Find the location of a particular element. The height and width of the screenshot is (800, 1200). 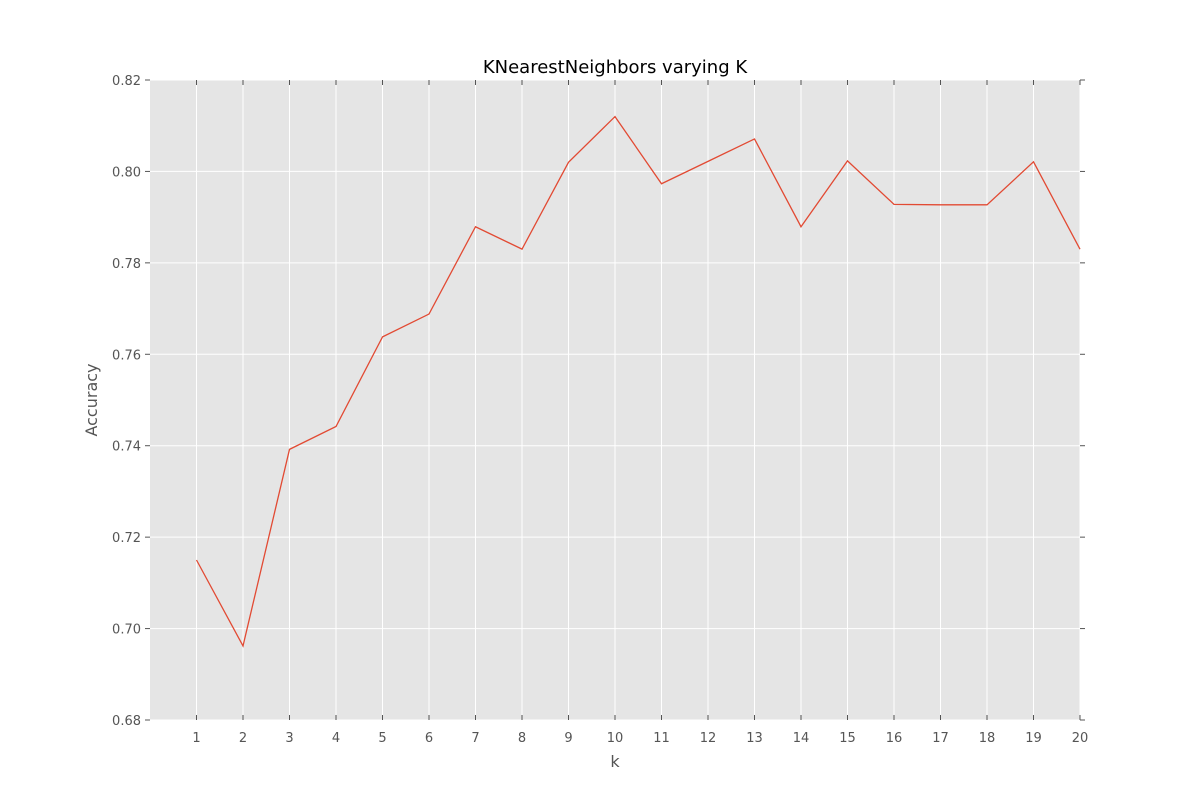

y-tick-label: 0.68 is located at coordinates (126, 721).